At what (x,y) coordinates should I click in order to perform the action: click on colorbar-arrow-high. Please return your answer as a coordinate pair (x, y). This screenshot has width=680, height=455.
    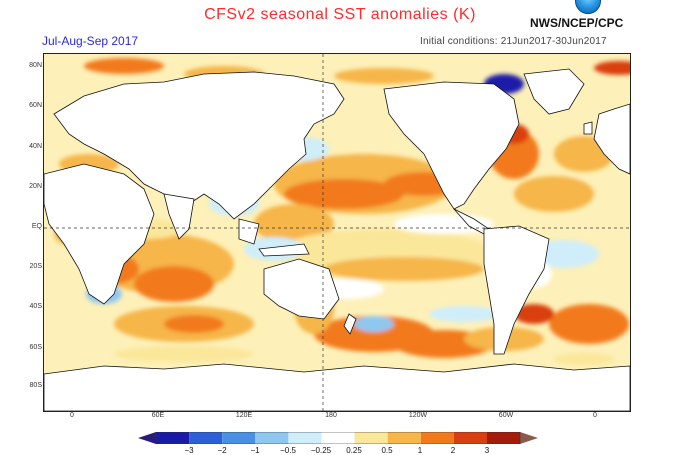
    Looking at the image, I should click on (529, 438).